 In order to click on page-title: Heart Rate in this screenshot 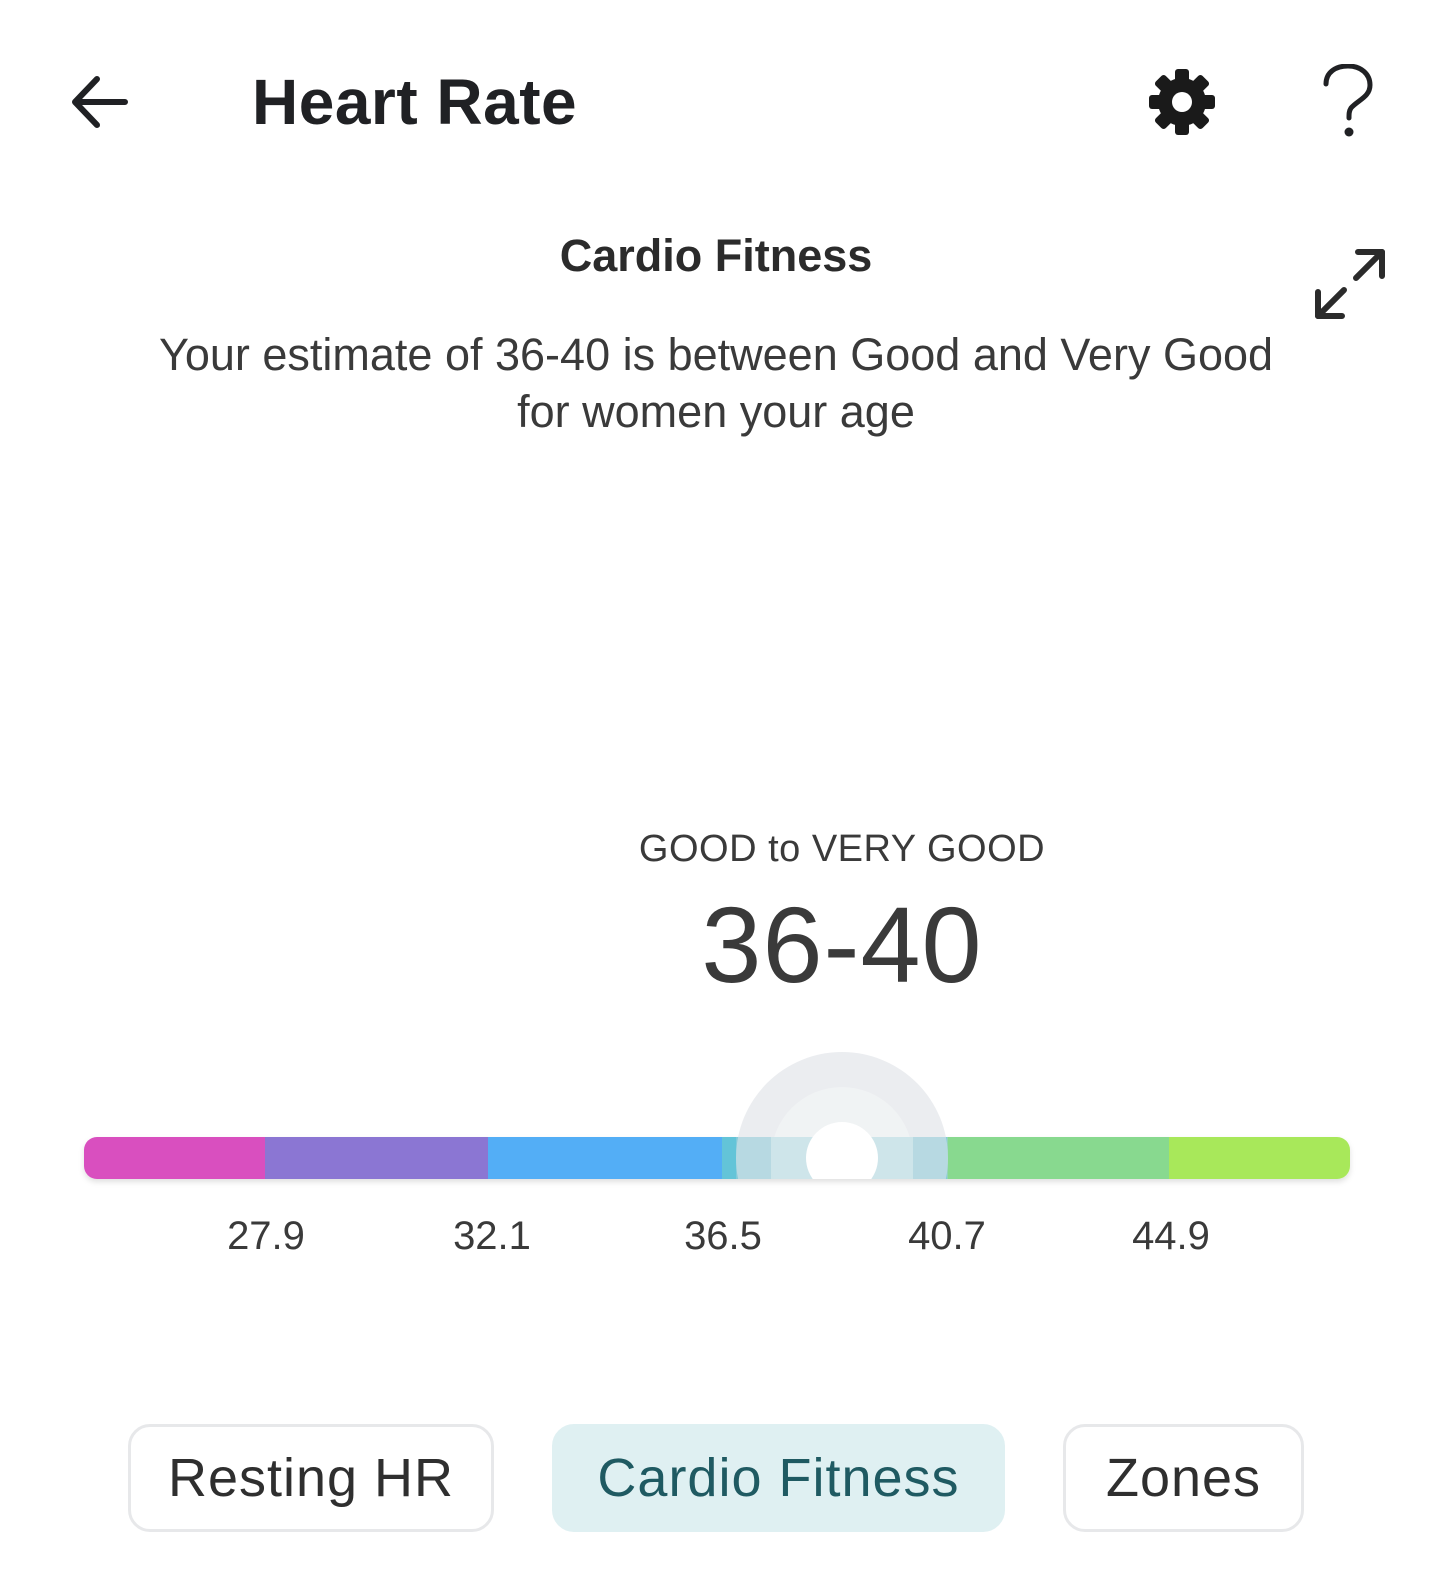, I will do `click(415, 102)`.